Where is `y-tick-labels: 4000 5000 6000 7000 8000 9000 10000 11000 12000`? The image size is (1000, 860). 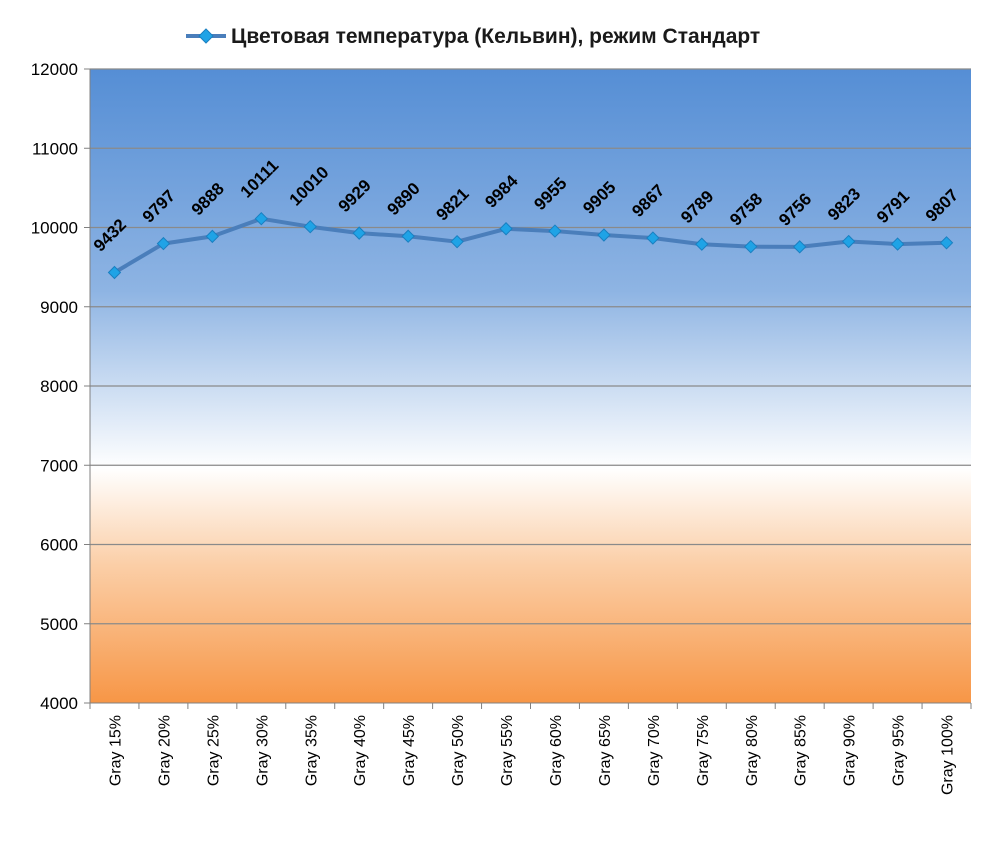
y-tick-labels: 4000 5000 6000 7000 8000 9000 10000 11000 12000 is located at coordinates (54, 386).